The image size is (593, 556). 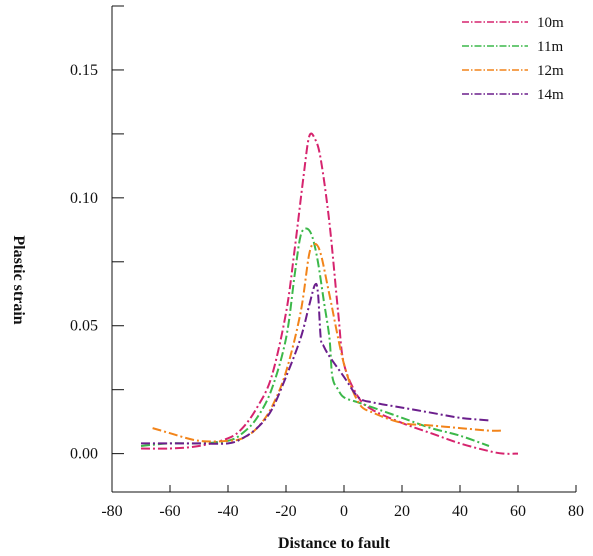 What do you see at coordinates (342, 502) in the screenshot?
I see `x-axis-ticks: -80 -60 -40 -20 0 20 40 60 80` at bounding box center [342, 502].